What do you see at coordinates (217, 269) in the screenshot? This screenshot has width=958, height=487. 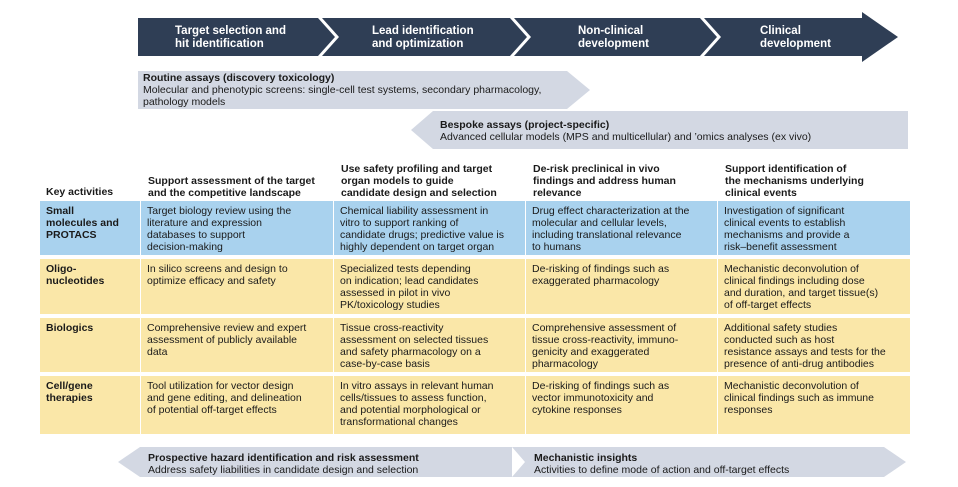 I see `cell-line: In silico screens and design to` at bounding box center [217, 269].